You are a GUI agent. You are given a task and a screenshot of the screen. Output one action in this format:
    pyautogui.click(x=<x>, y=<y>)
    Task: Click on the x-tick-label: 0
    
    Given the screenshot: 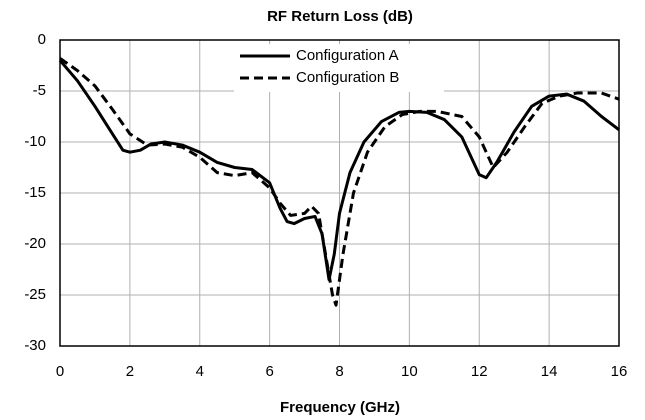 What is the action you would take?
    pyautogui.click(x=60, y=371)
    